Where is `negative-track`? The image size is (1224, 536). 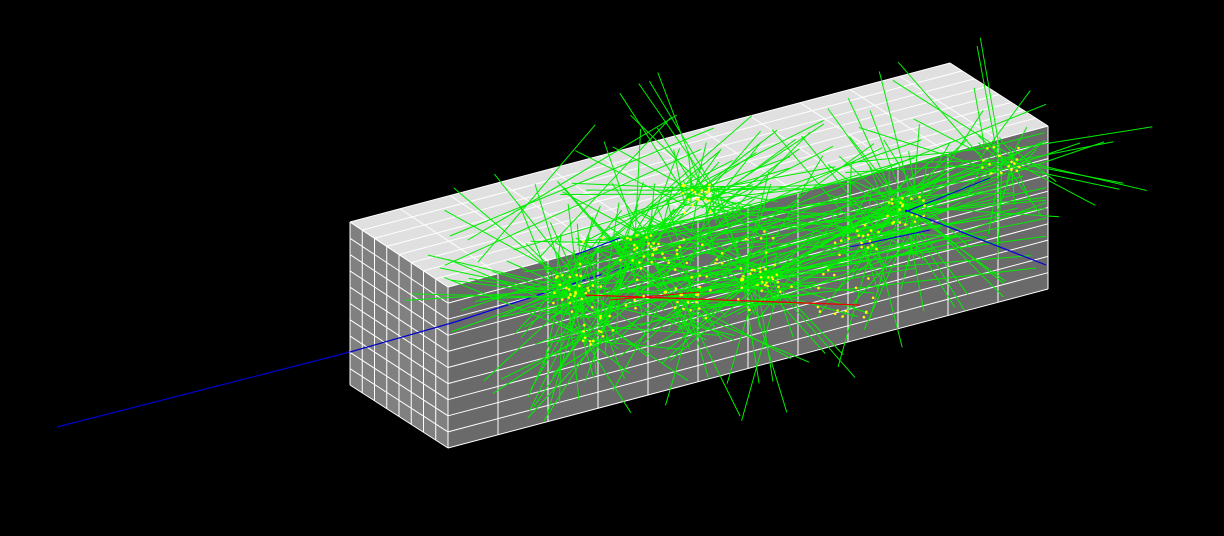 negative-track is located at coordinates (655, 296).